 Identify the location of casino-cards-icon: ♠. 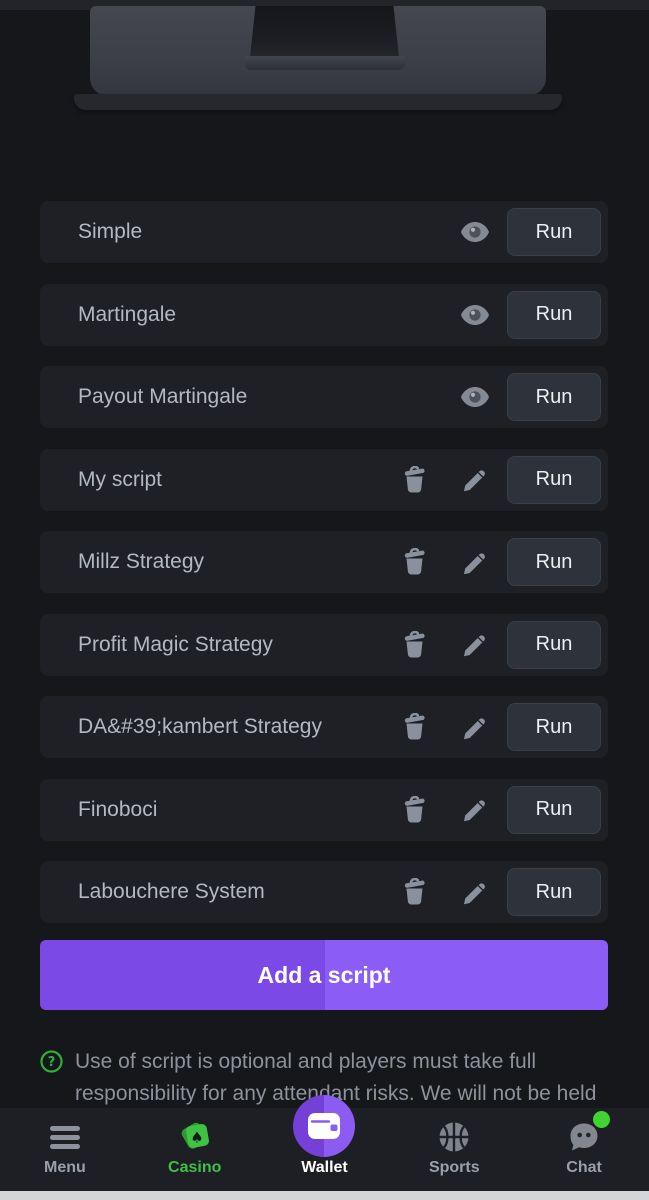
(195, 1135).